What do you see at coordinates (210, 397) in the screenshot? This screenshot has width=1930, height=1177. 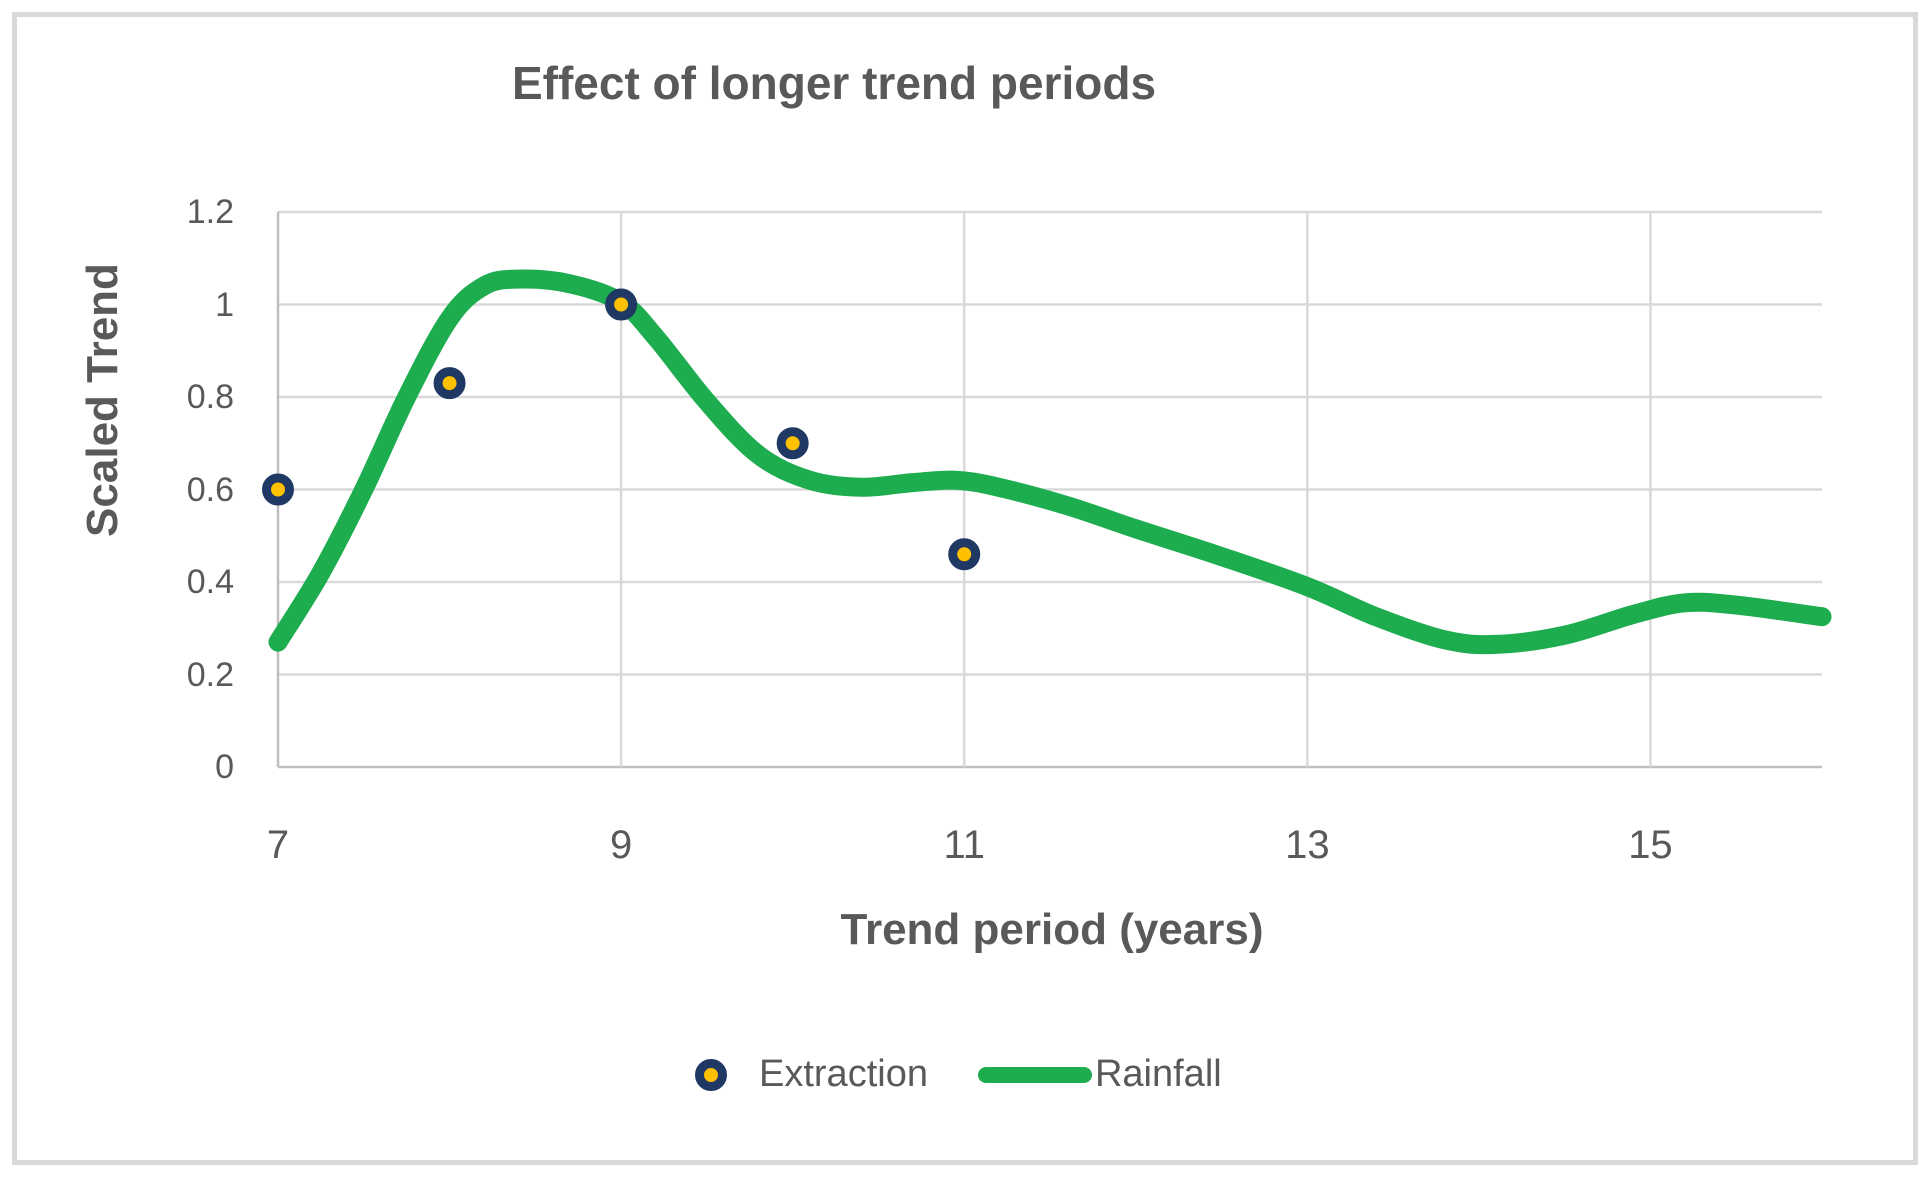 I see `y-tick-label: 0.8` at bounding box center [210, 397].